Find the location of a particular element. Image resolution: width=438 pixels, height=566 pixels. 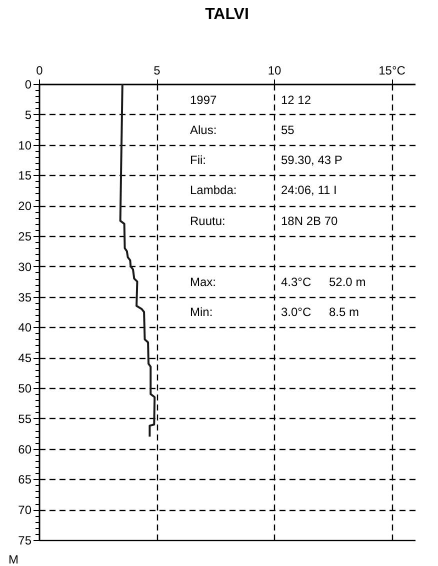

annotation: 8.5 m is located at coordinates (344, 312).